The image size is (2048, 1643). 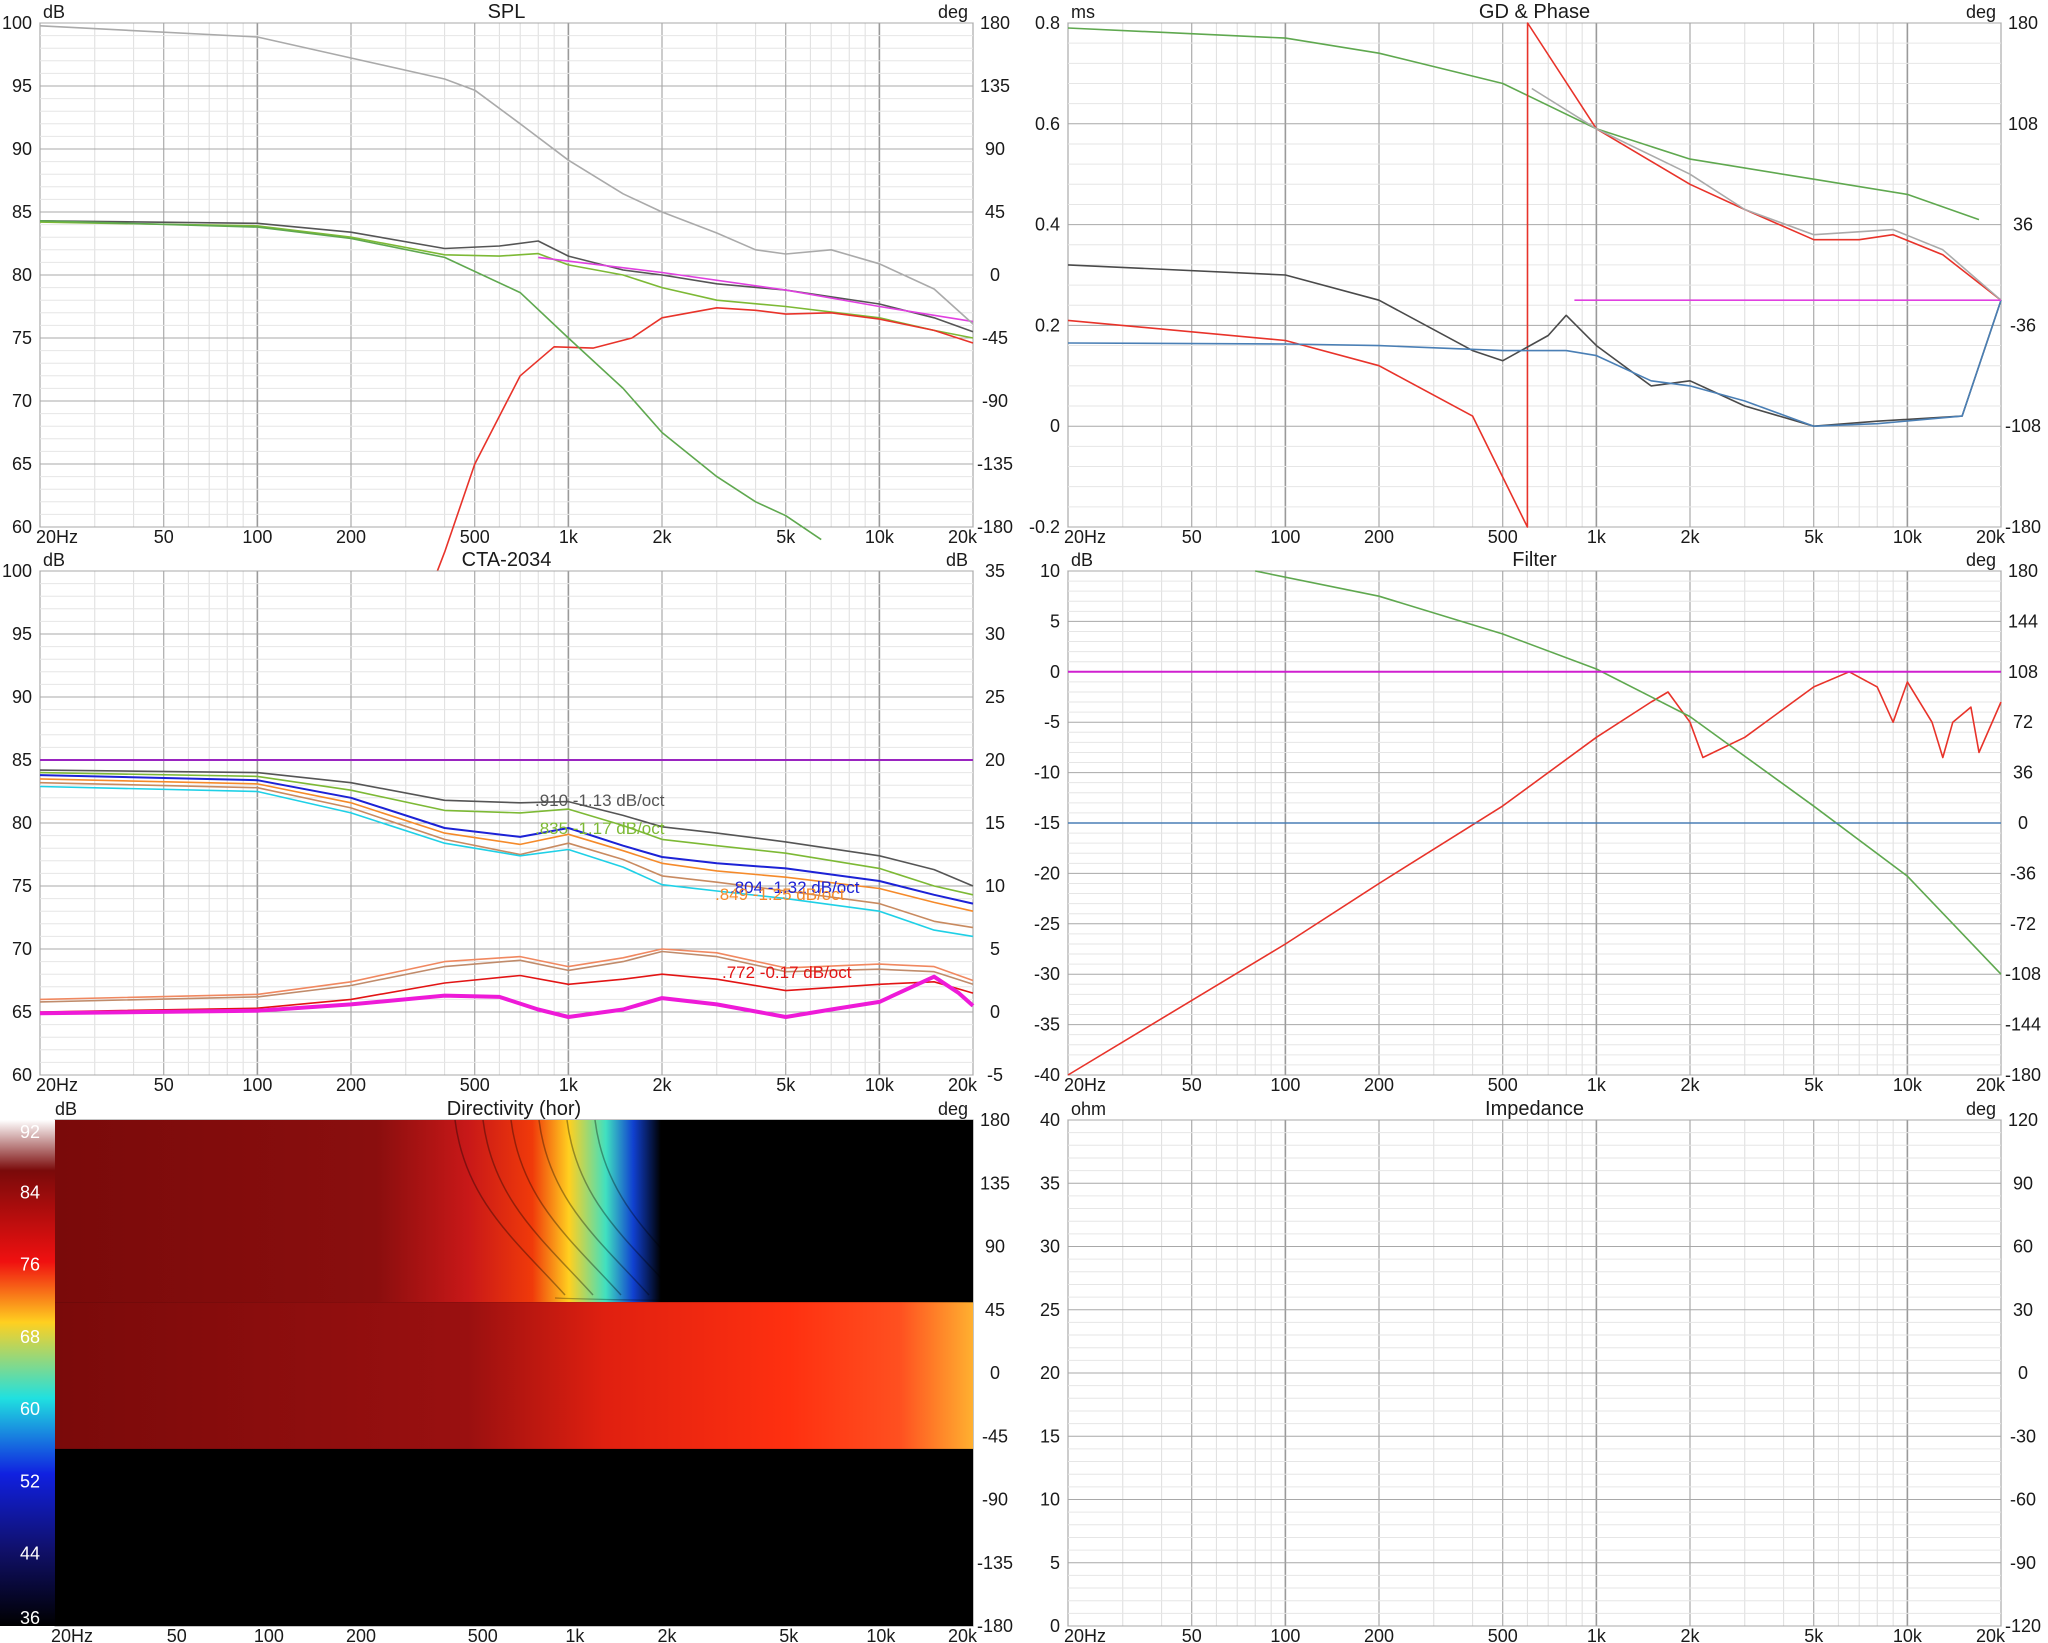 I want to click on contour-line, so click(x=622, y=1207).